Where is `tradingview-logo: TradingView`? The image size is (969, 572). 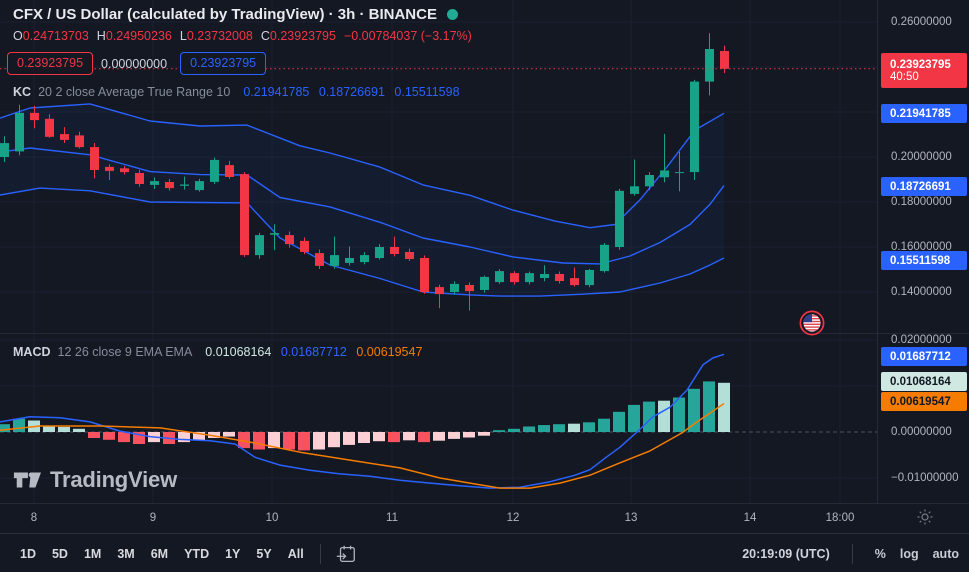 tradingview-logo: TradingView is located at coordinates (95, 480).